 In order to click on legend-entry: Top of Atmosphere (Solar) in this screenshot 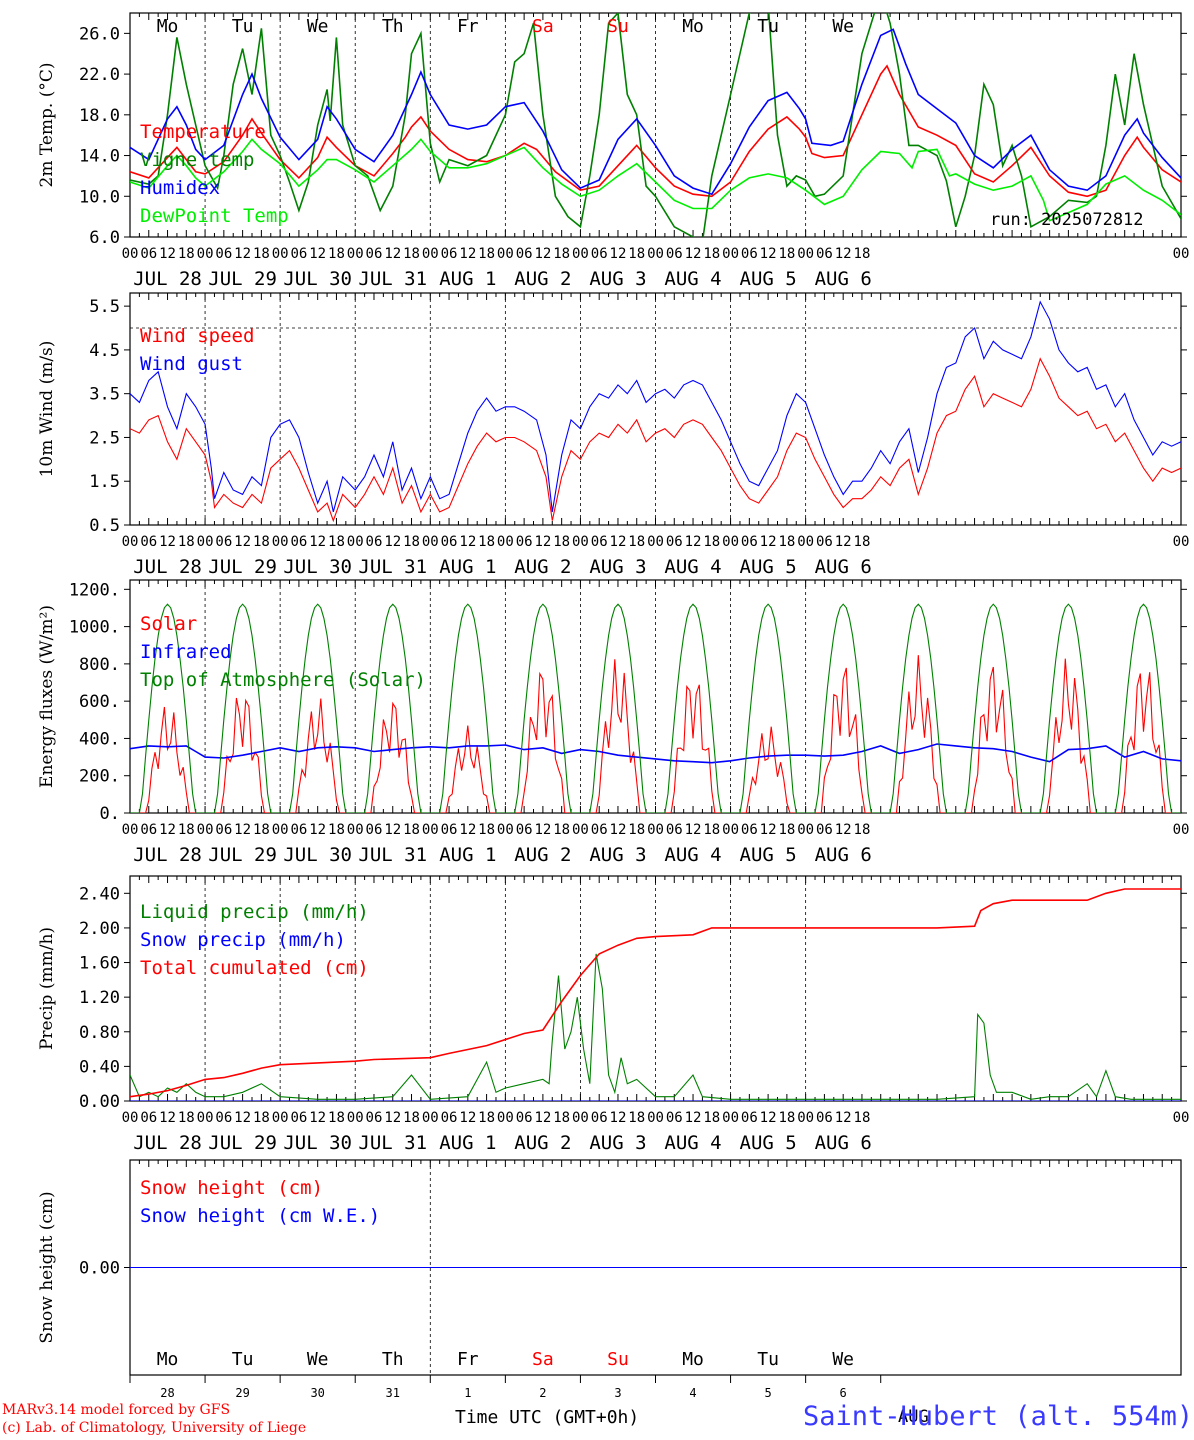, I will do `click(283, 680)`.